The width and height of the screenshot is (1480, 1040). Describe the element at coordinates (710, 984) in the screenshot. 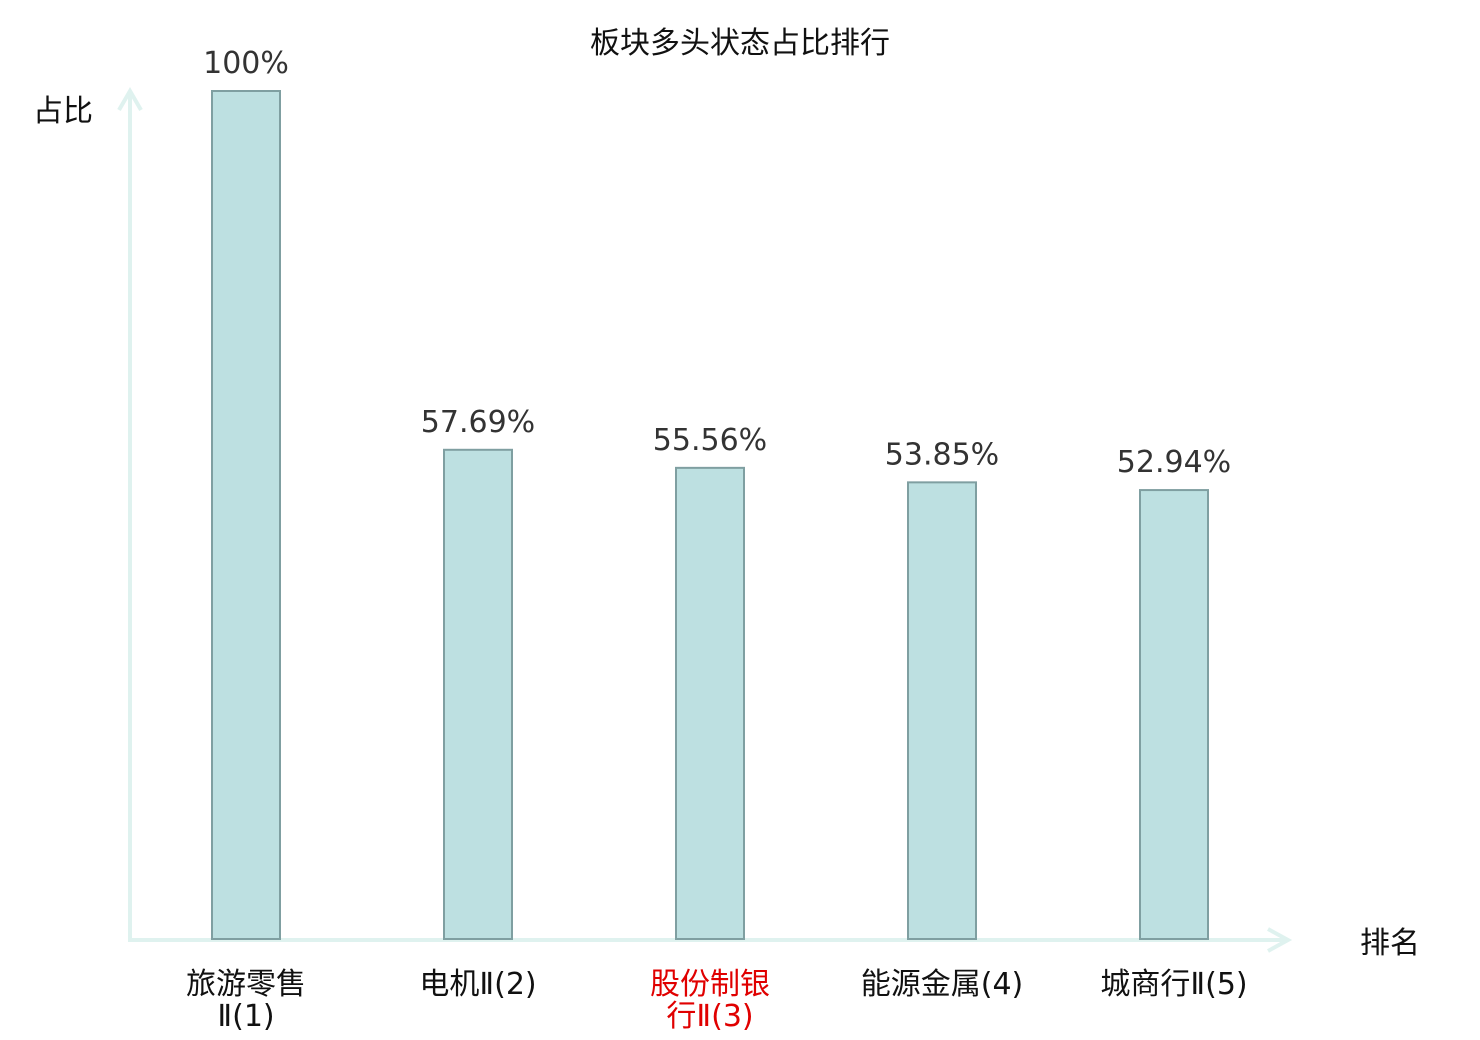

I see `category-label-3-line-1: 股份制银` at that location.